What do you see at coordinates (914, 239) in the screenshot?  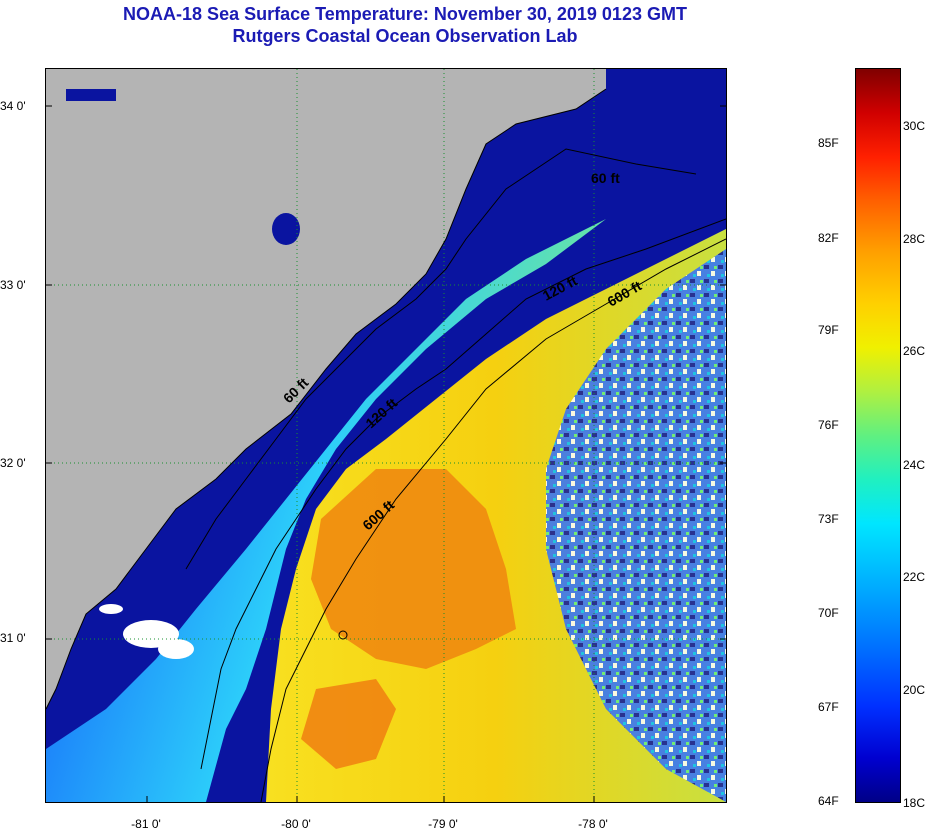 I see `colorbar-c-28: 28C` at bounding box center [914, 239].